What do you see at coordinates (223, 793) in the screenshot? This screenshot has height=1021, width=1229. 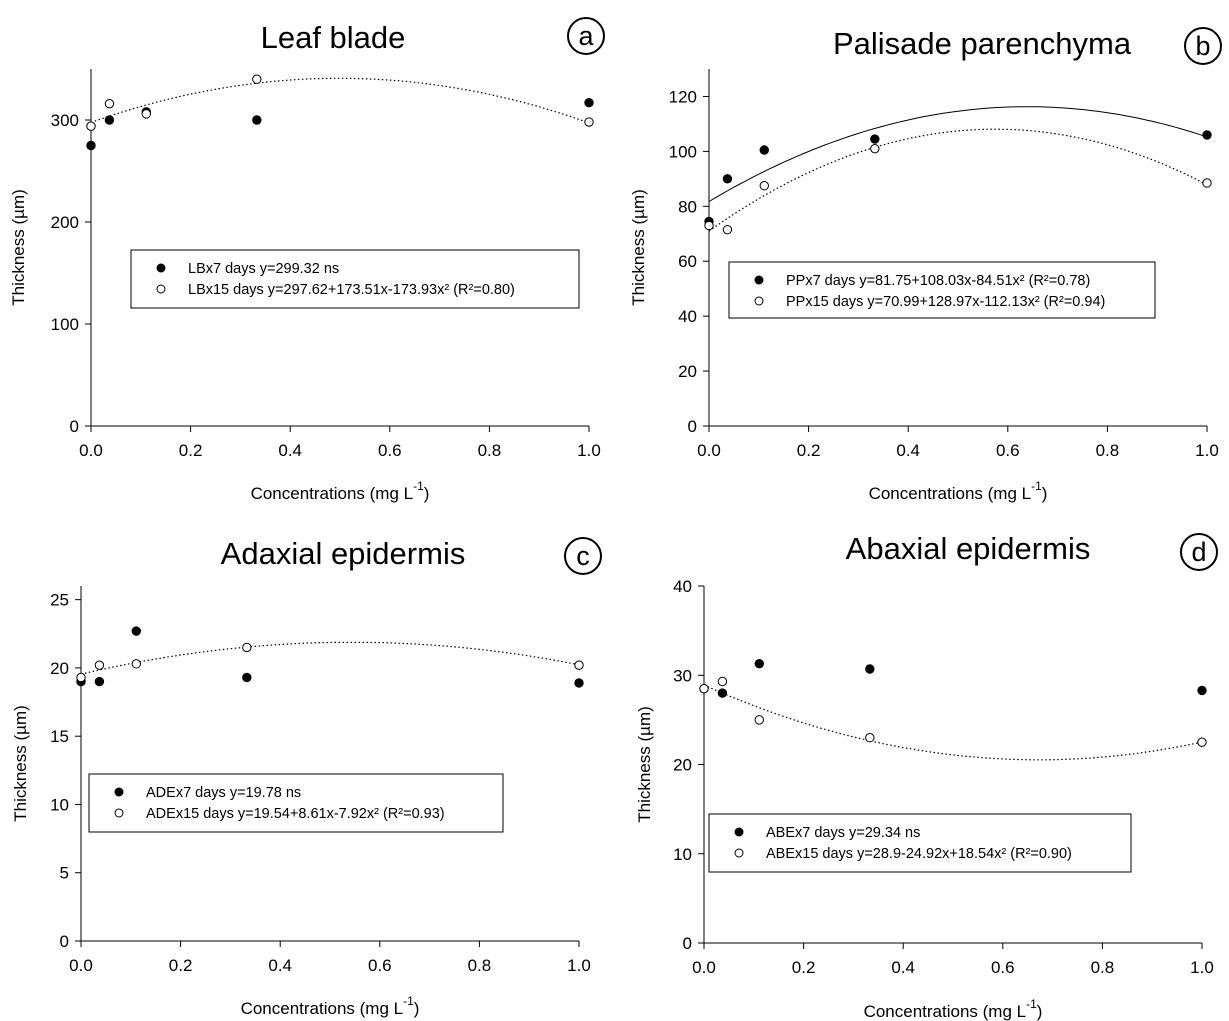 I see `legend-entry: ADEx7 days y=19.78 ns` at bounding box center [223, 793].